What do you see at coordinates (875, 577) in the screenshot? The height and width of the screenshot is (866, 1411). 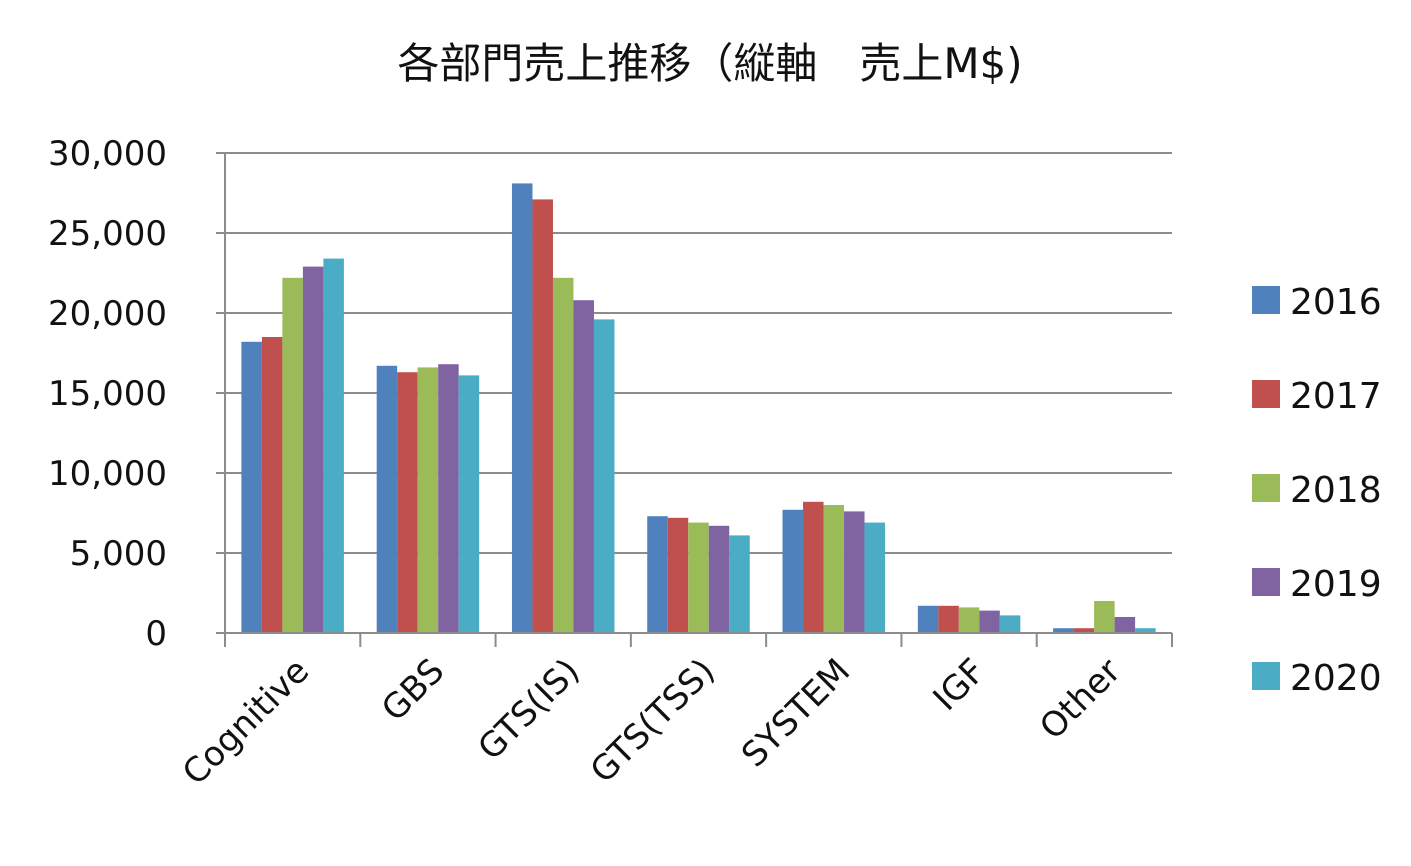 I see `bar-2020-SYSTEM` at bounding box center [875, 577].